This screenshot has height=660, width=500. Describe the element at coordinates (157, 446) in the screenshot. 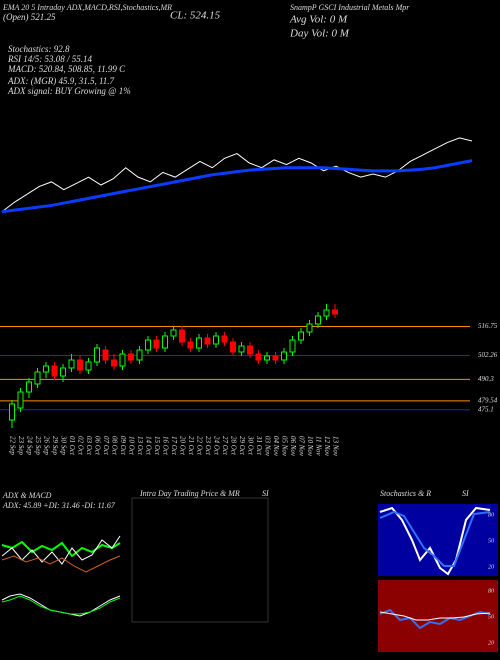

I see `x-tick-label: 15 Oct` at that location.